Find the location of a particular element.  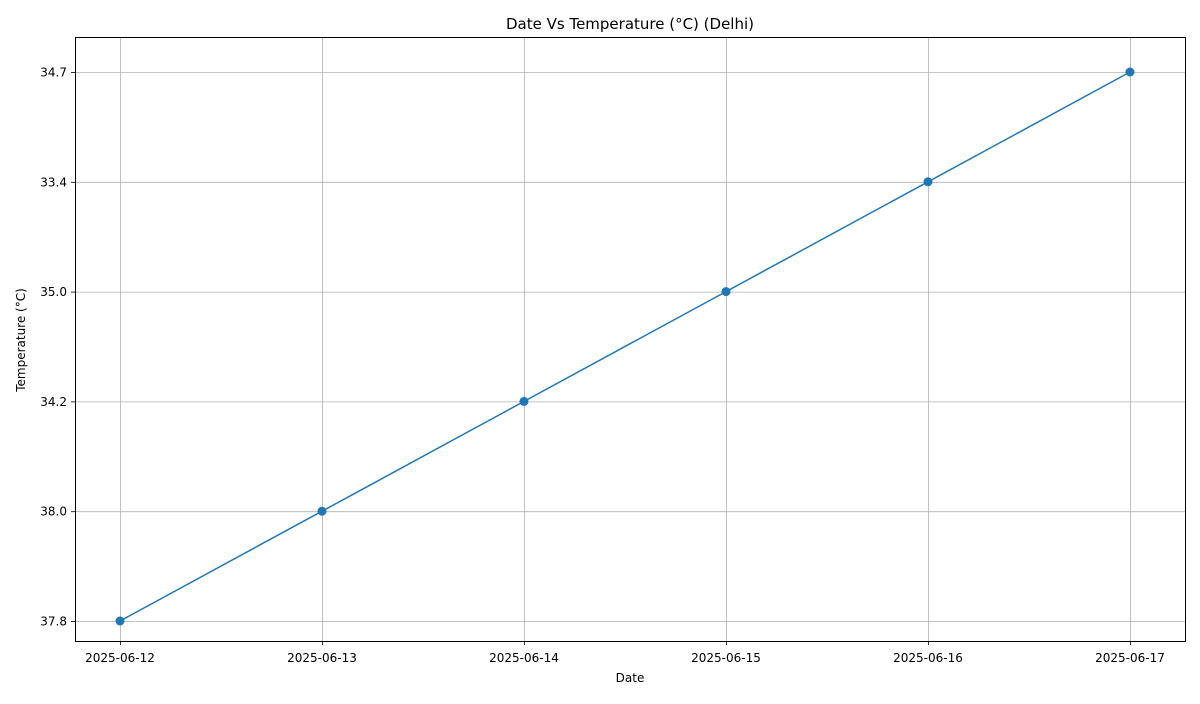

x-tick-label: 2025-06-12 is located at coordinates (120, 658).